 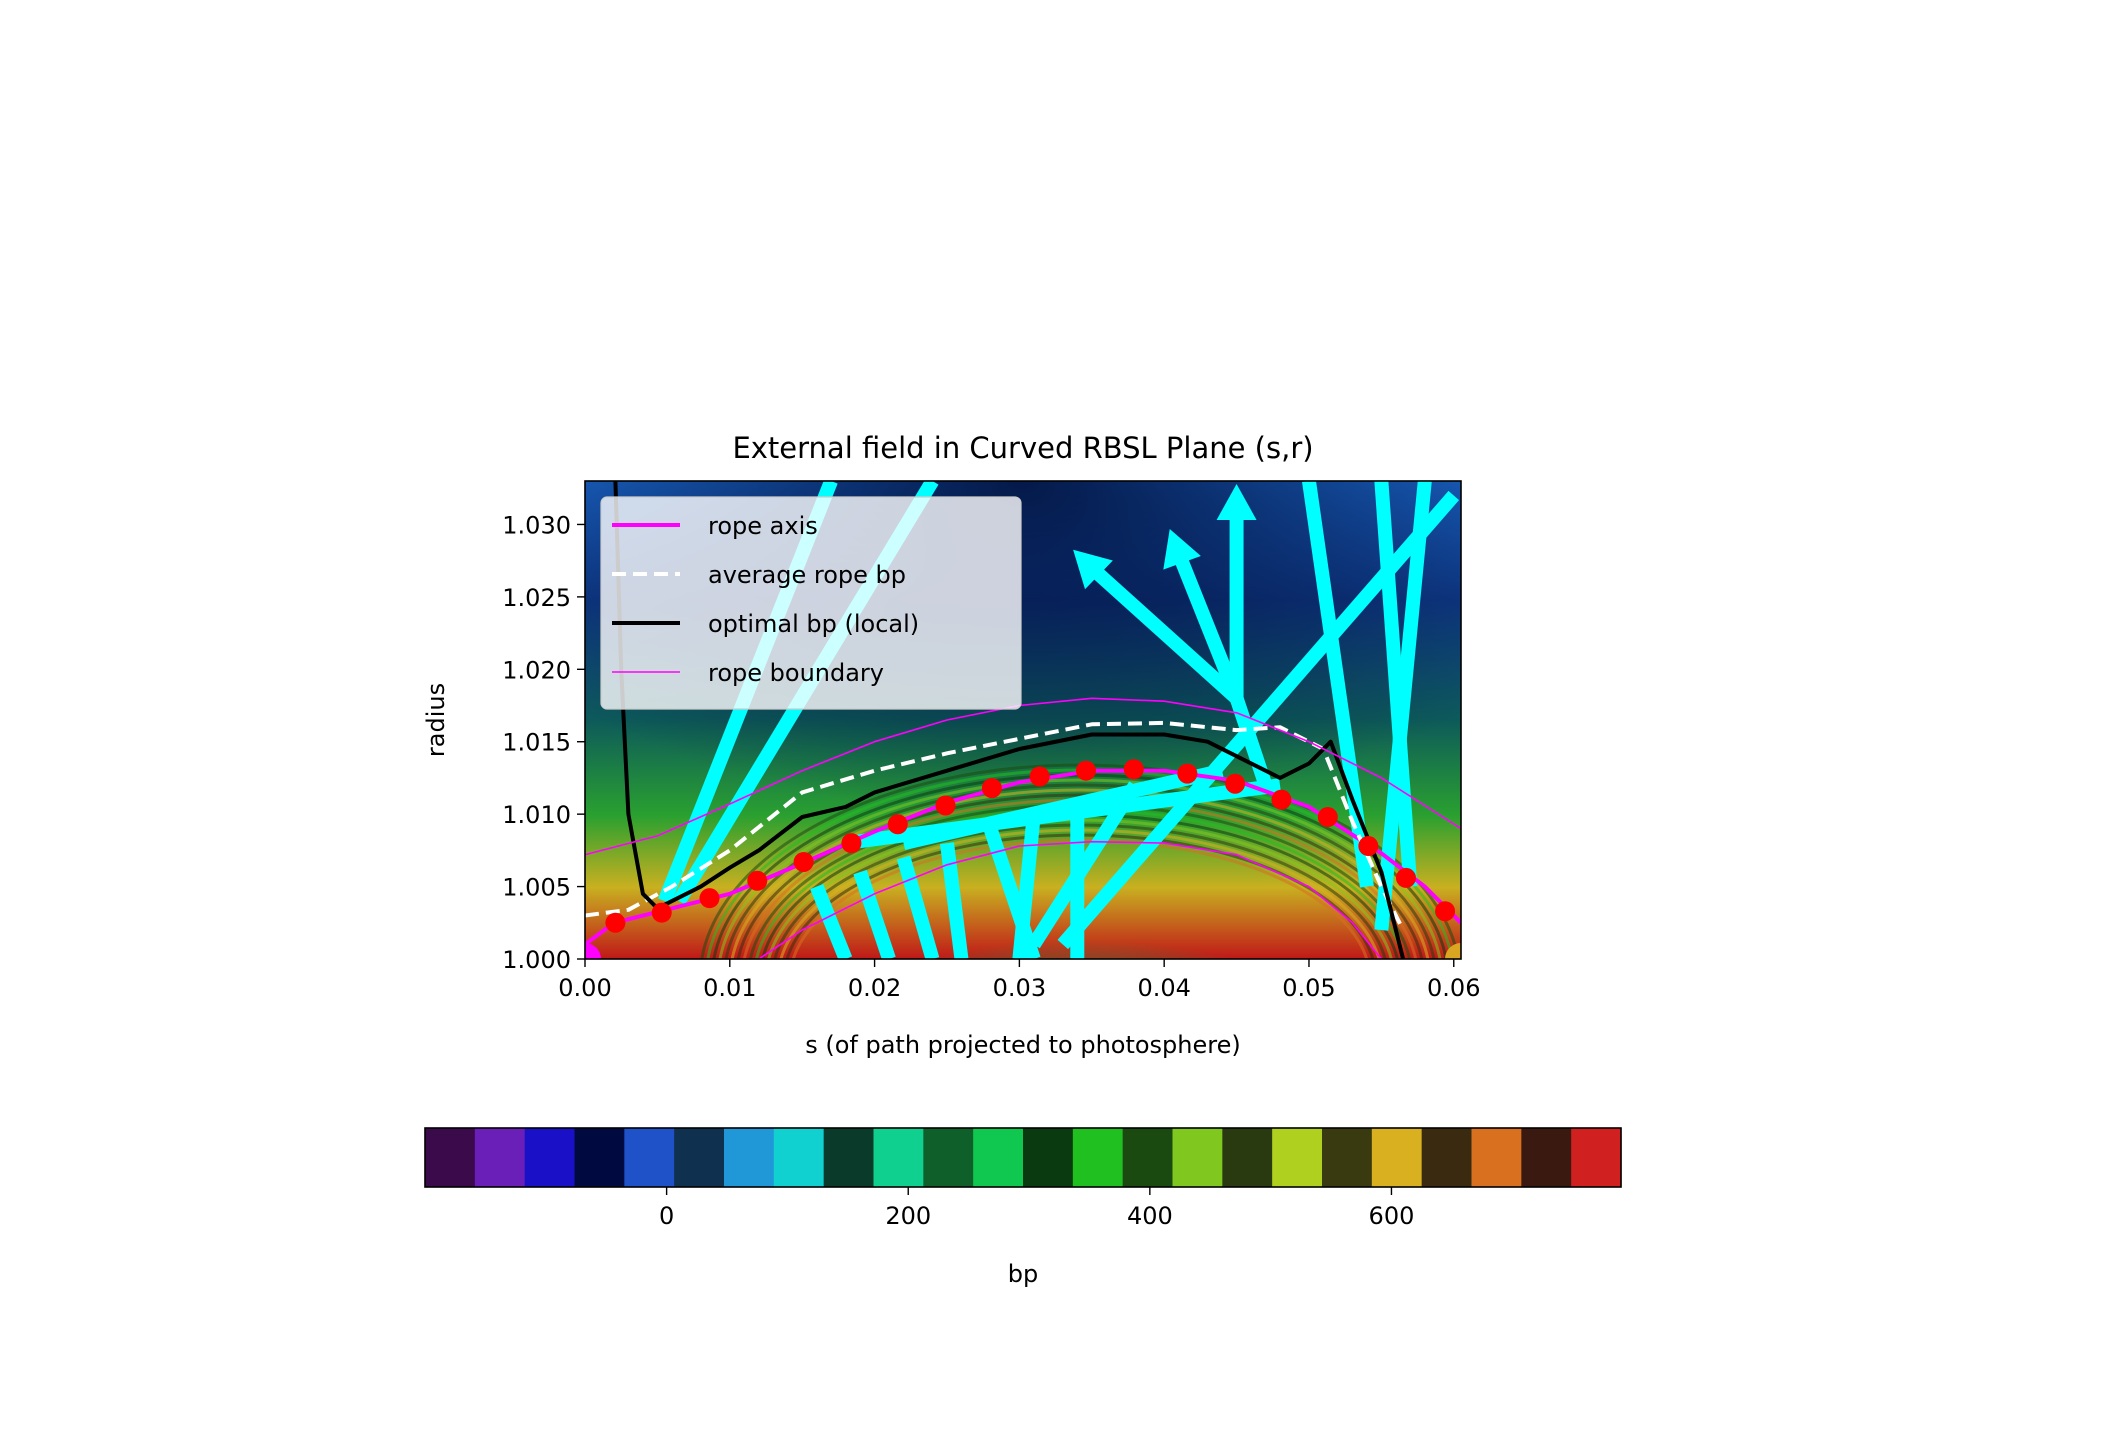 I want to click on series-optimal-bp-local--line, so click(x=1009, y=720).